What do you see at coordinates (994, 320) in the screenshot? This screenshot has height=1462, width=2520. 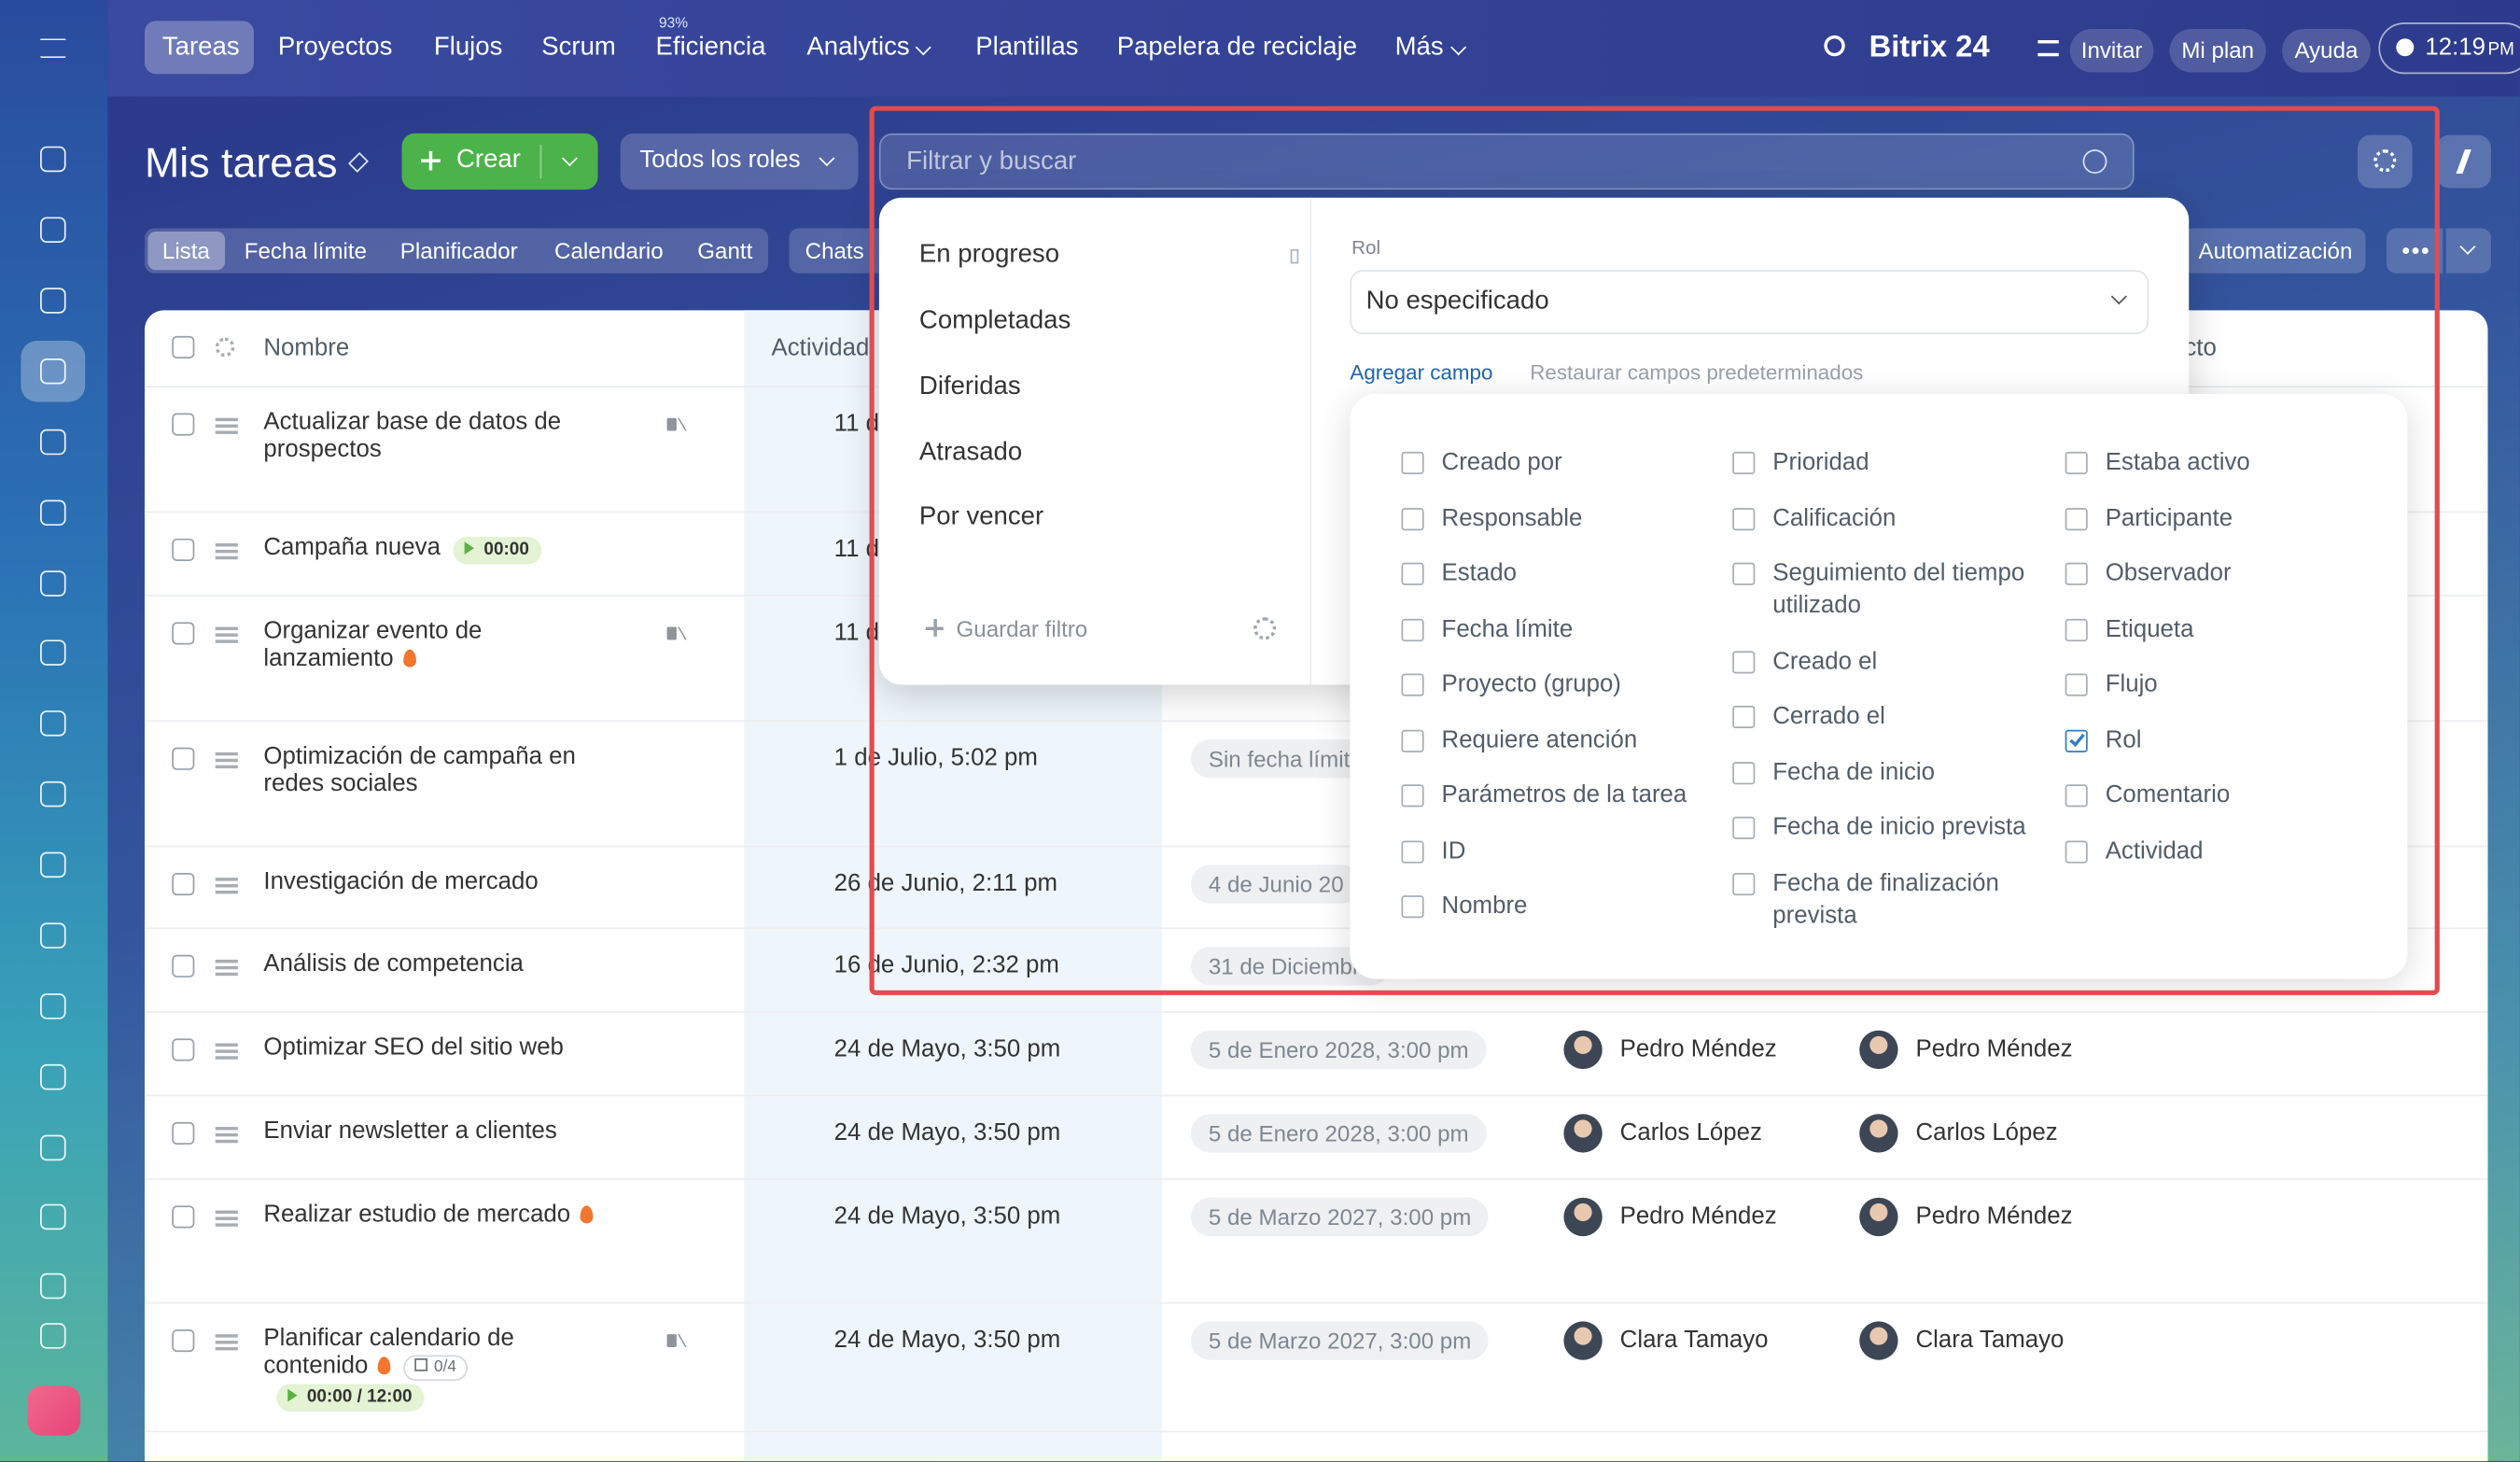 I see `filter-preset: Completadas` at bounding box center [994, 320].